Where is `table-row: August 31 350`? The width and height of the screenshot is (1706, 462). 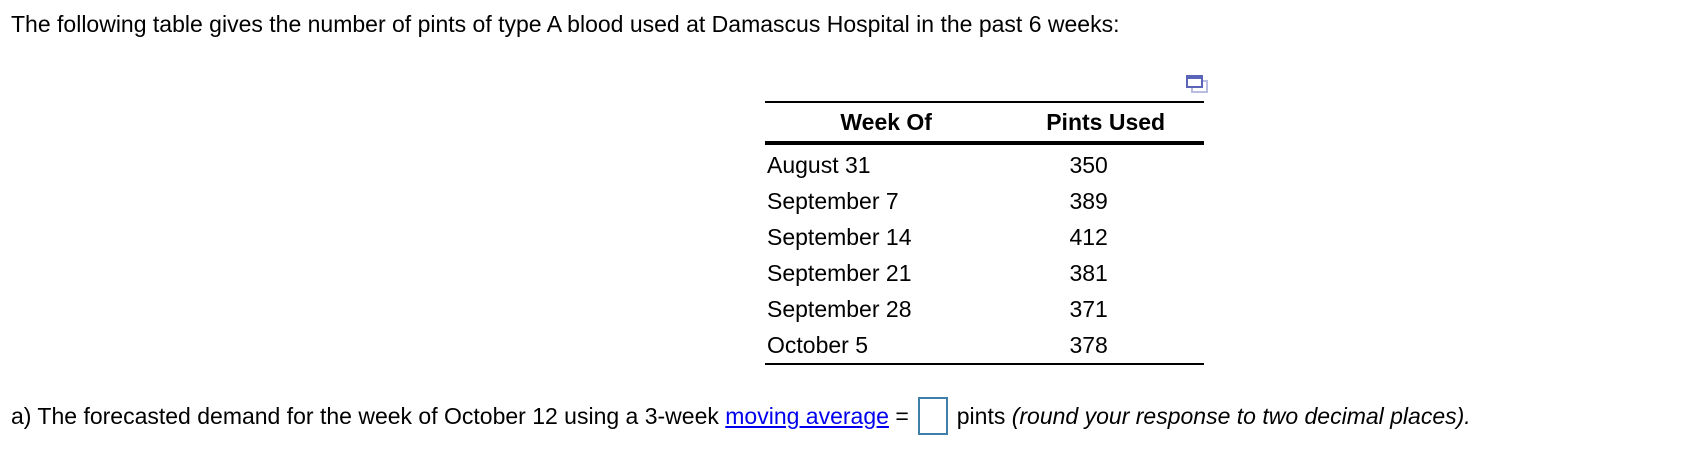 table-row: August 31 350 is located at coordinates (984, 163).